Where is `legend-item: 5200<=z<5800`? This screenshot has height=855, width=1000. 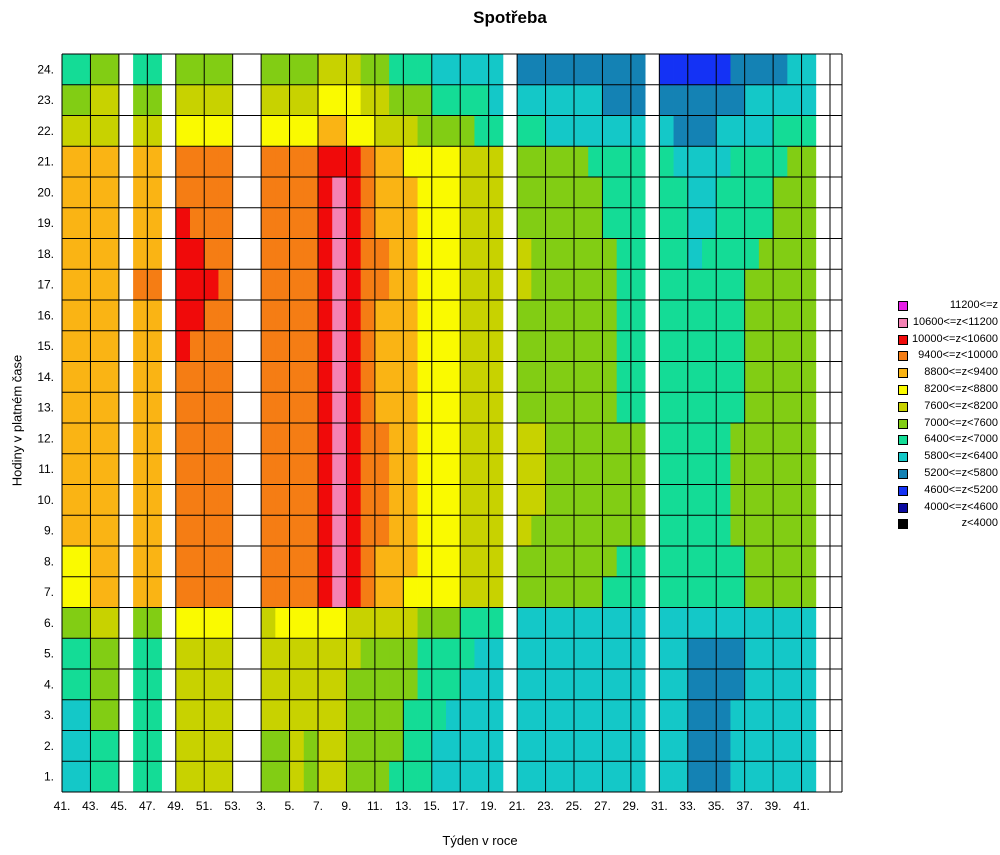 legend-item: 5200<=z<5800 is located at coordinates (949, 474).